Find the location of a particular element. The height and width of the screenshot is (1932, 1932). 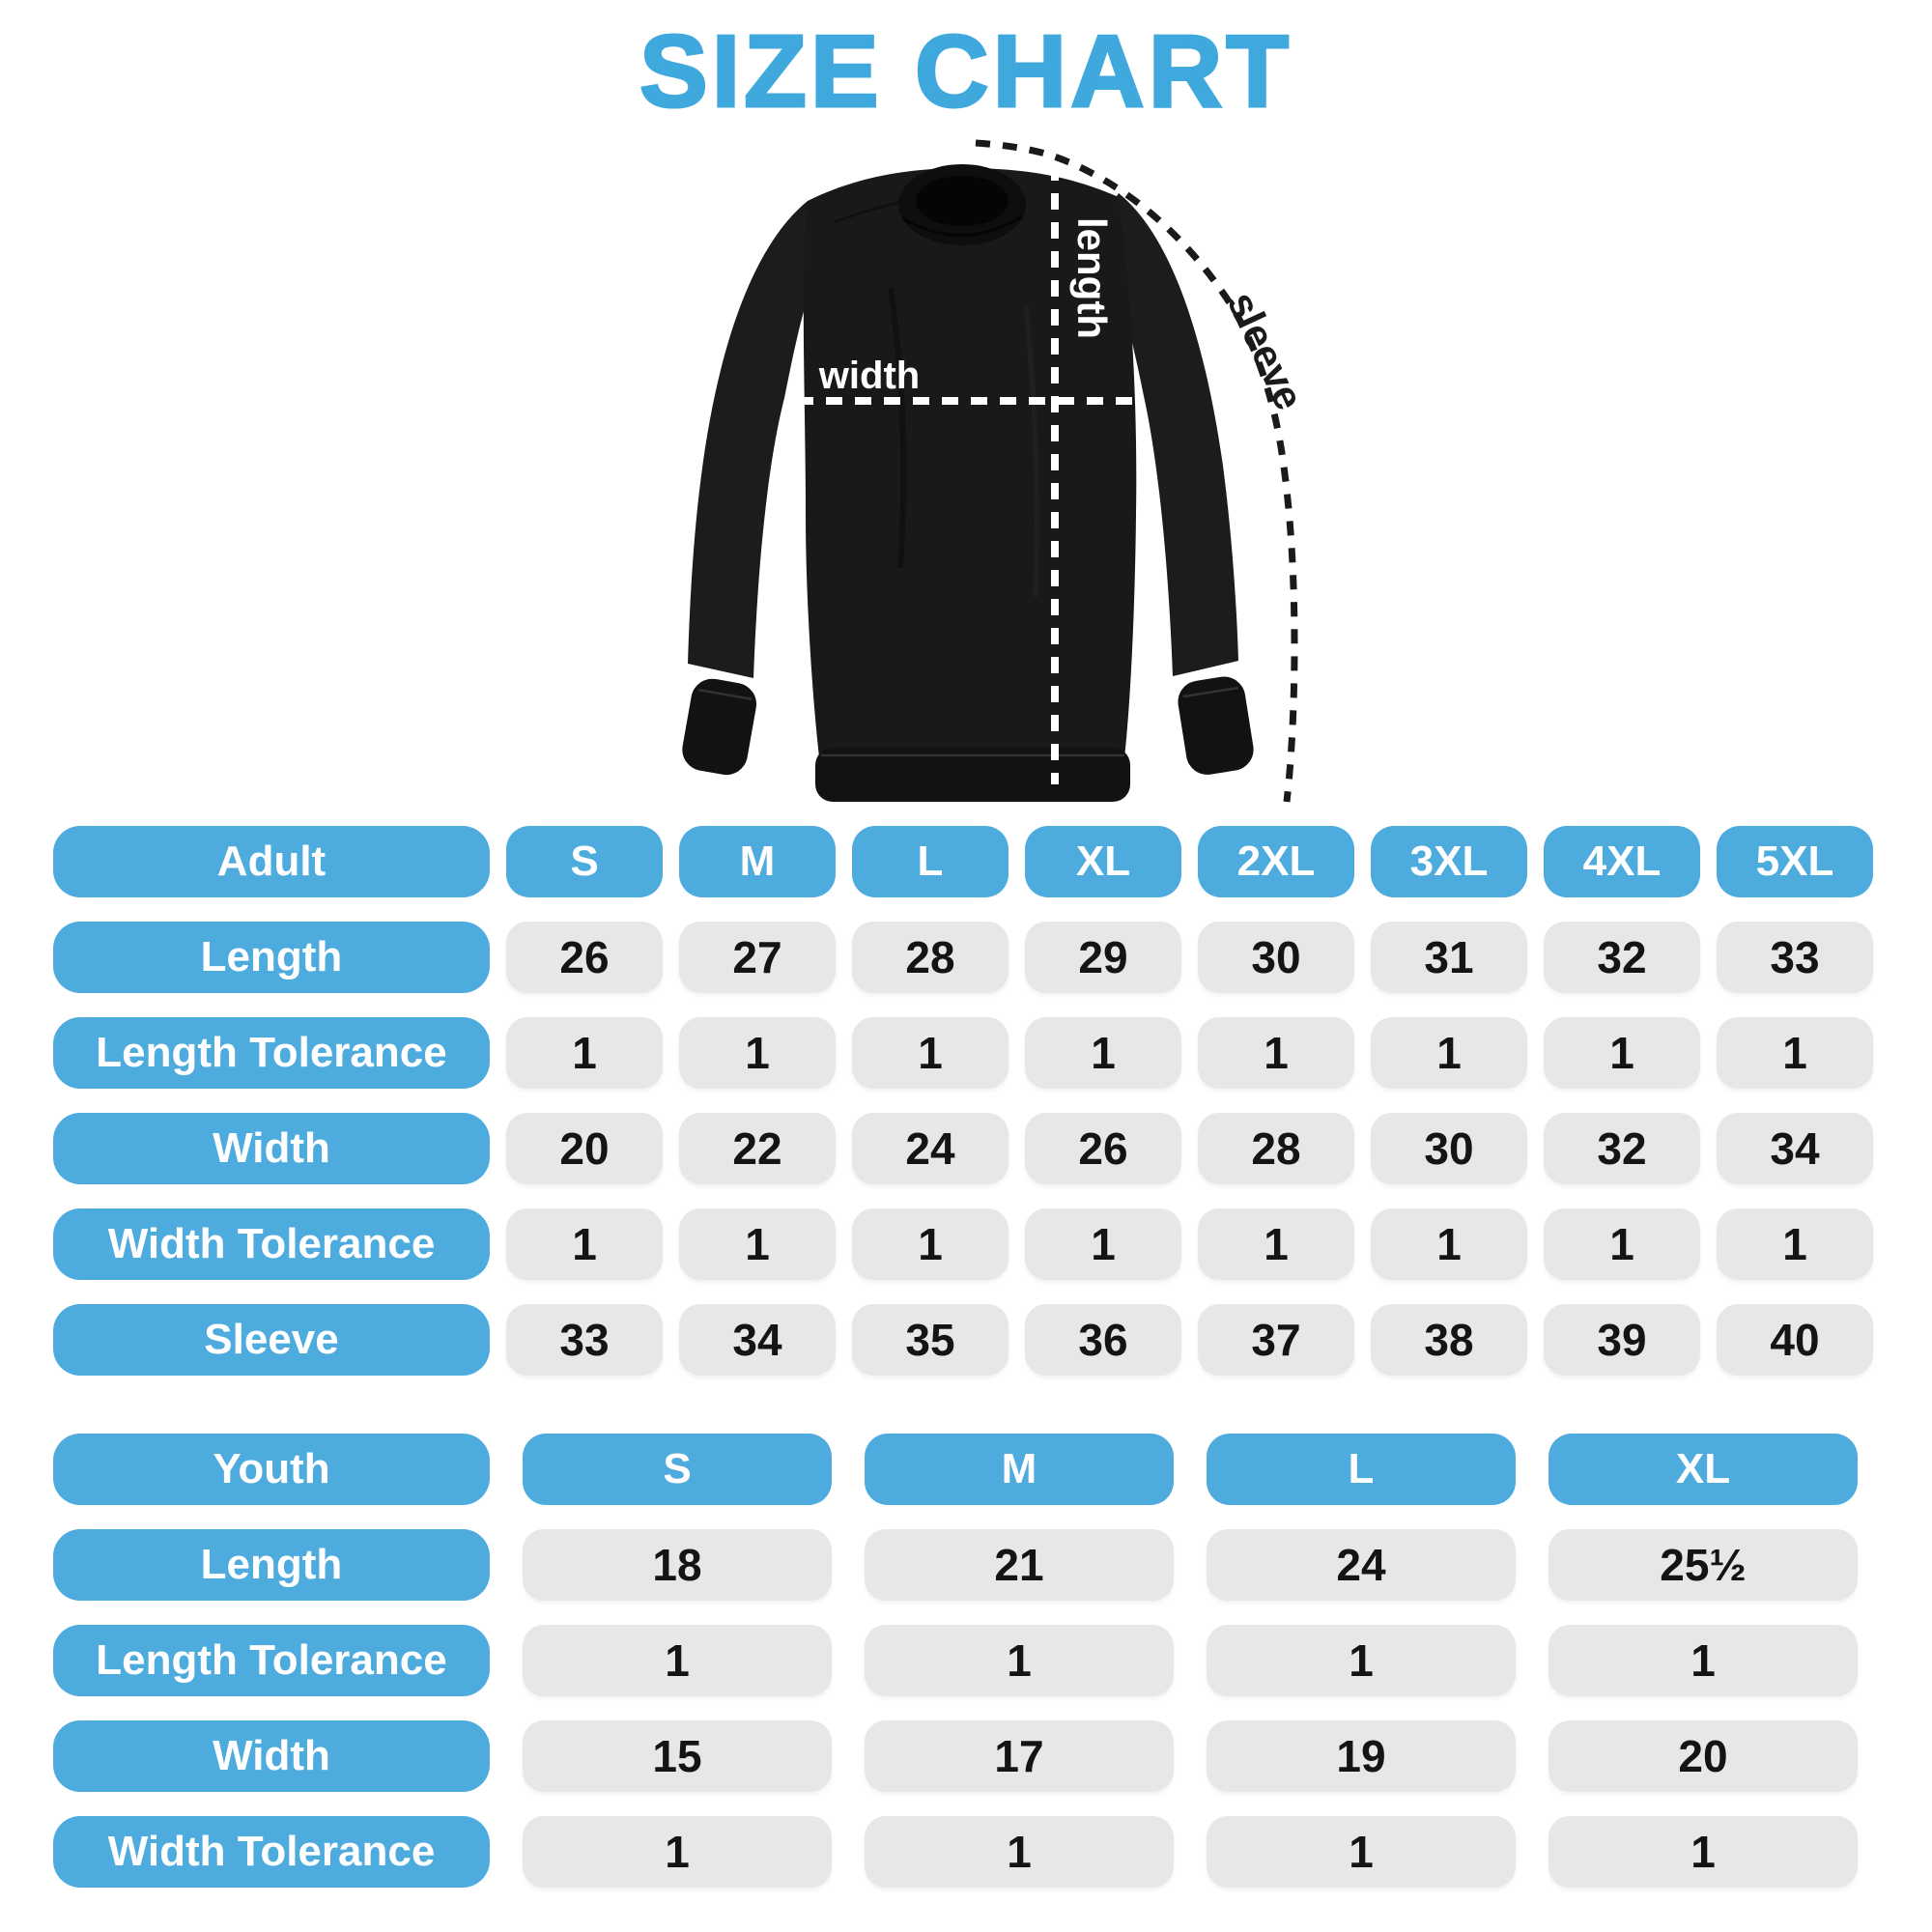

table-title-cell: Adult is located at coordinates (271, 861).